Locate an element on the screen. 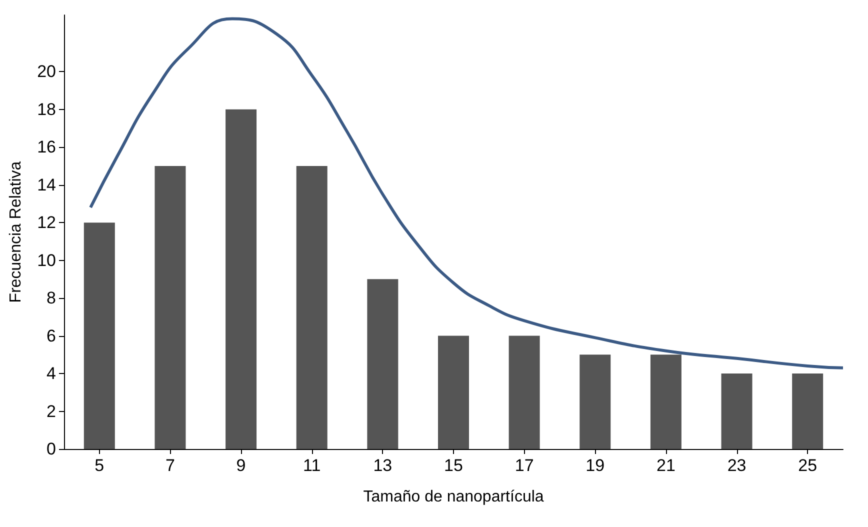  y-tick-label: 16 is located at coordinates (46, 147).